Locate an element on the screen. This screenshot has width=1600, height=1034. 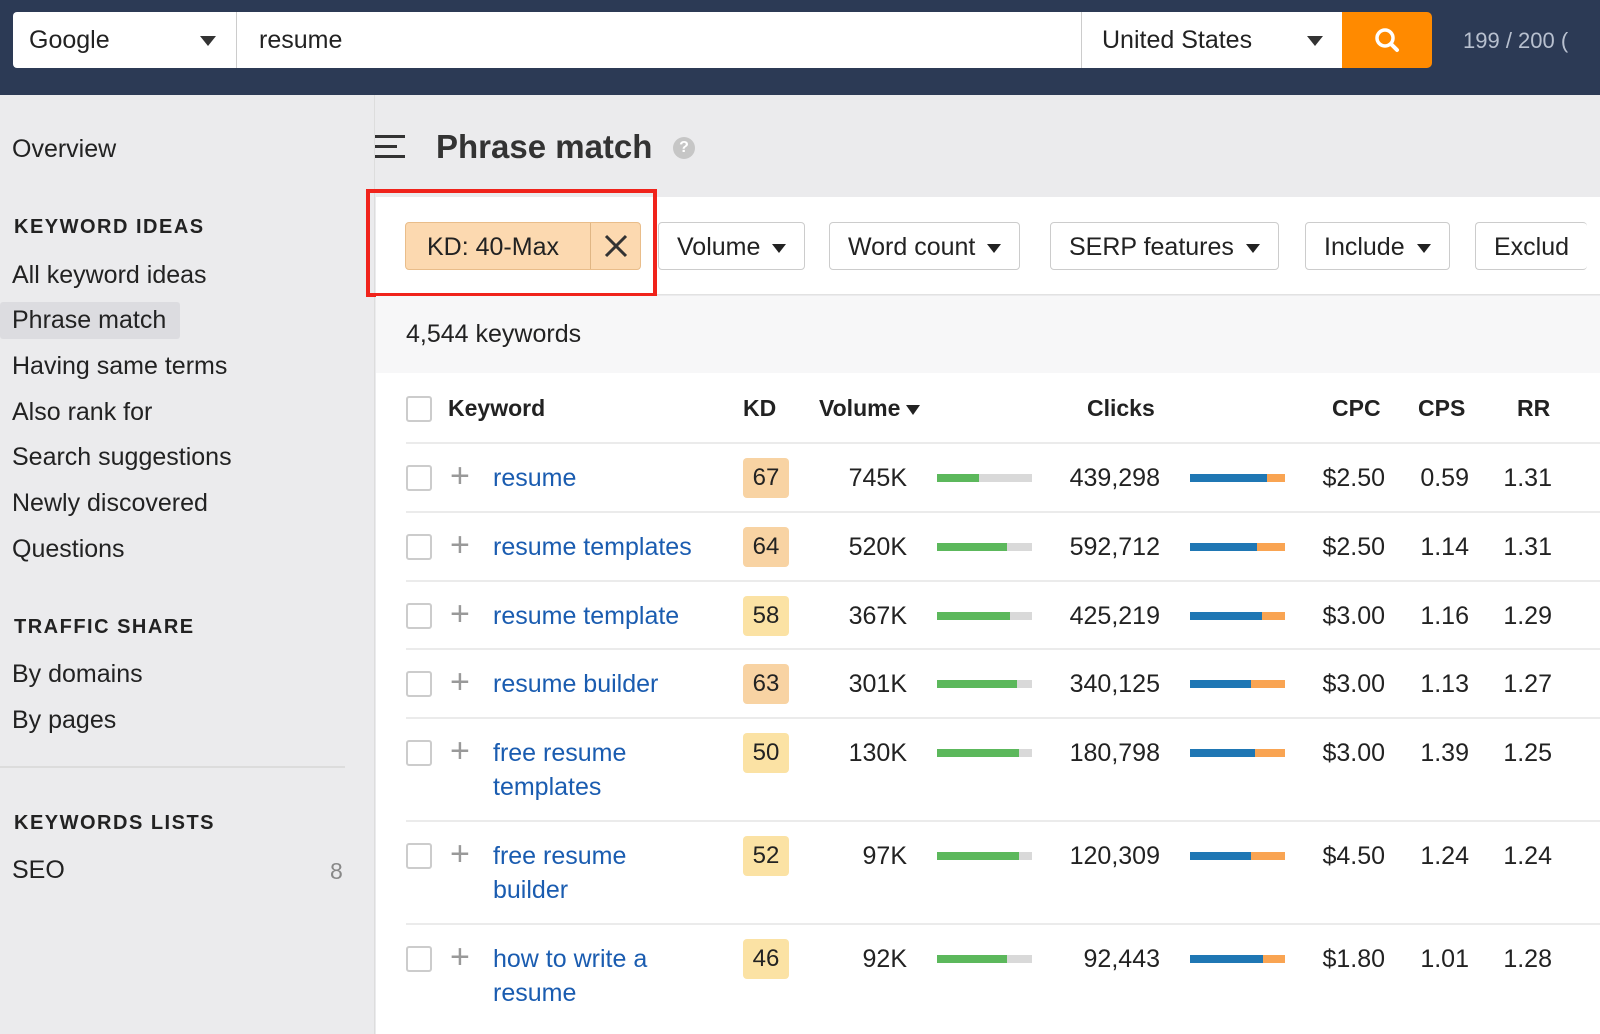
keyword-line: templates is located at coordinates (547, 787).